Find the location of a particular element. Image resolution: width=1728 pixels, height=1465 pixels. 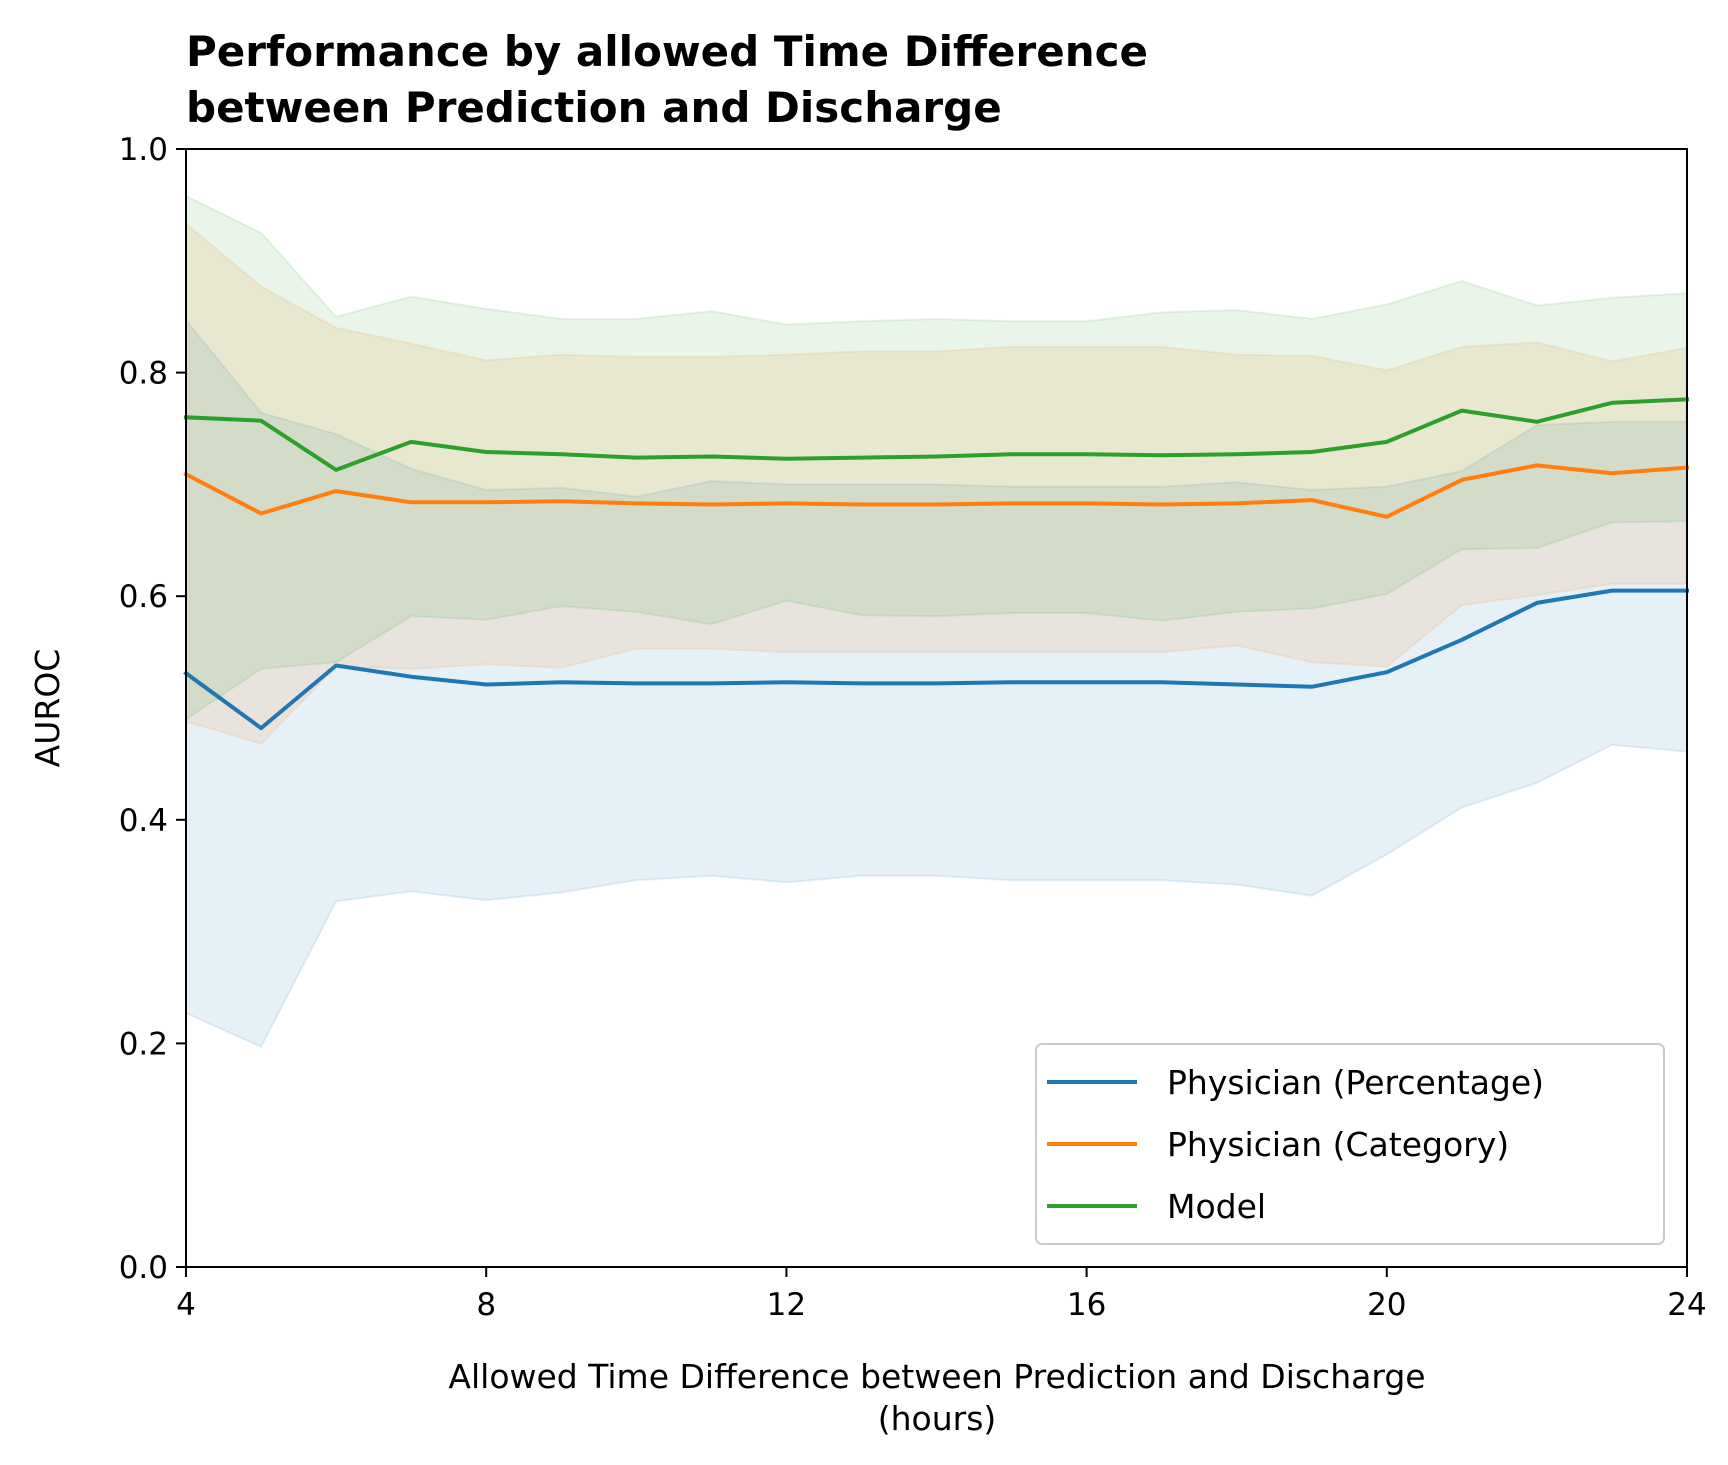

legend-label-2: Model is located at coordinates (1216, 1206).